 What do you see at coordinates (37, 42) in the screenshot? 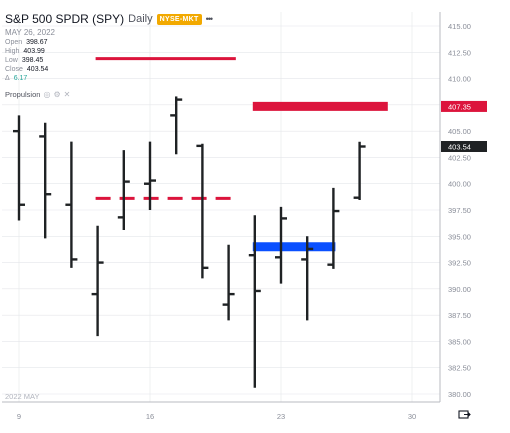
I see `ohlc-open-value: 398.67` at bounding box center [37, 42].